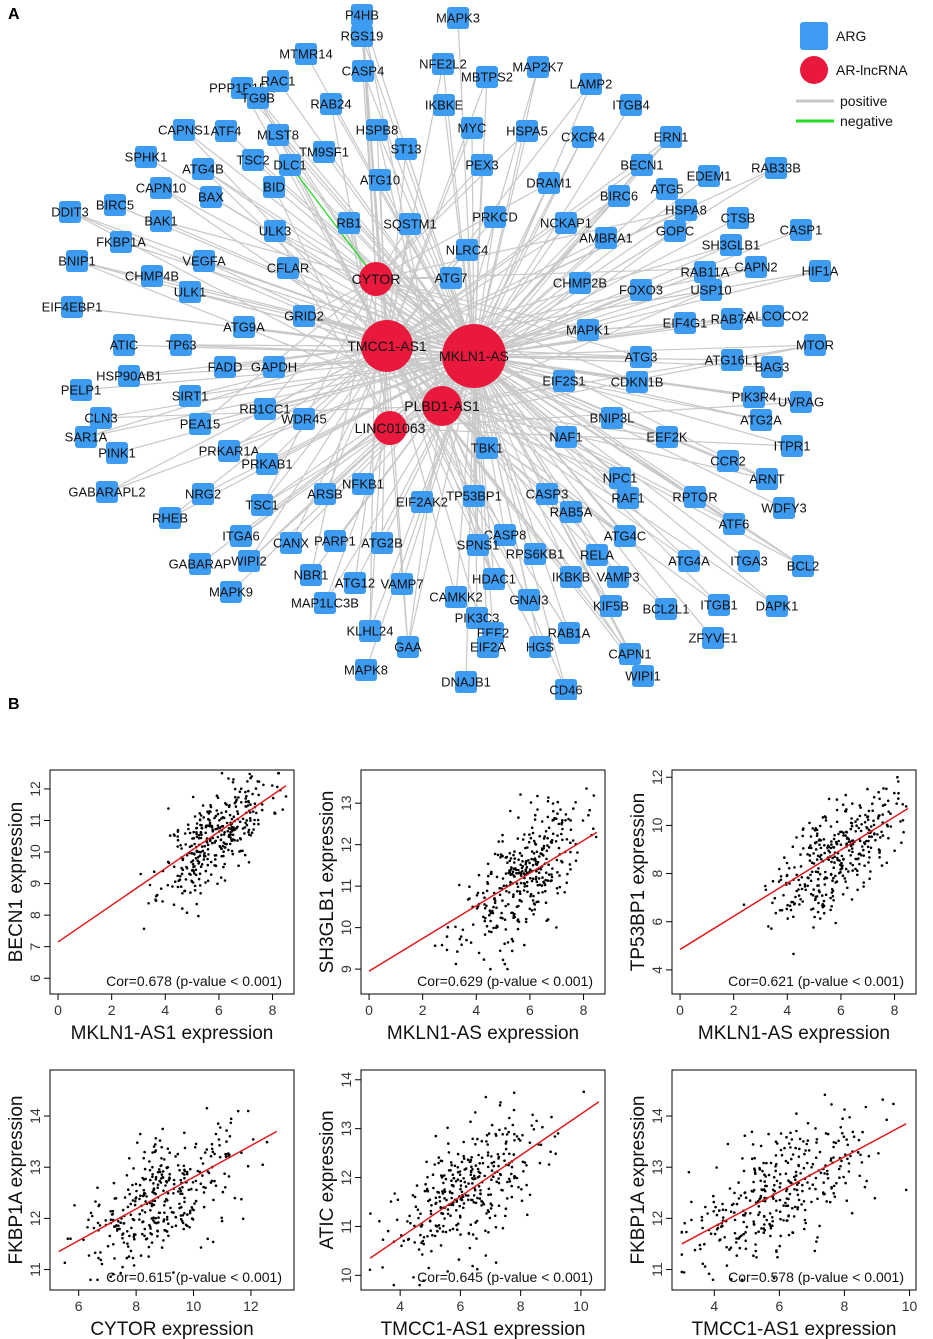 The height and width of the screenshot is (1339, 933). Describe the element at coordinates (628, 498) in the screenshot. I see `arg-node-raf1: RAF1` at that location.